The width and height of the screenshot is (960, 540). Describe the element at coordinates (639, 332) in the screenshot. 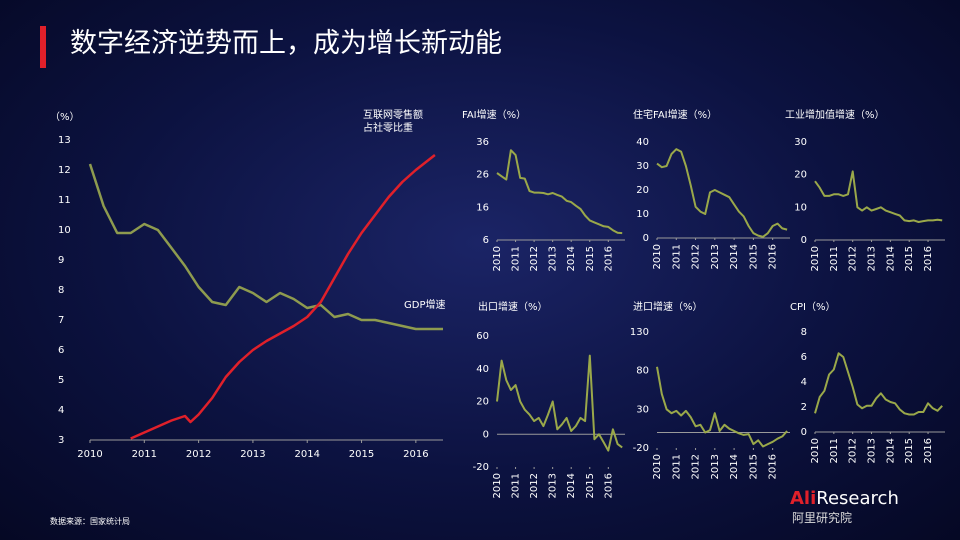

I see `y-tick-label: 130` at that location.